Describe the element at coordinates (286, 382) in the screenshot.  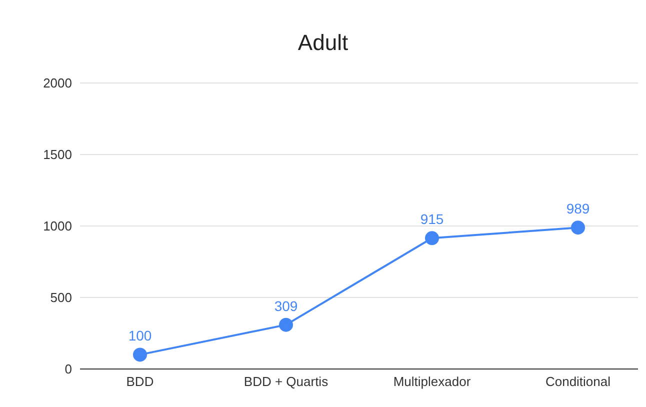
I see `x-tick-label: BDD + Quartis` at that location.